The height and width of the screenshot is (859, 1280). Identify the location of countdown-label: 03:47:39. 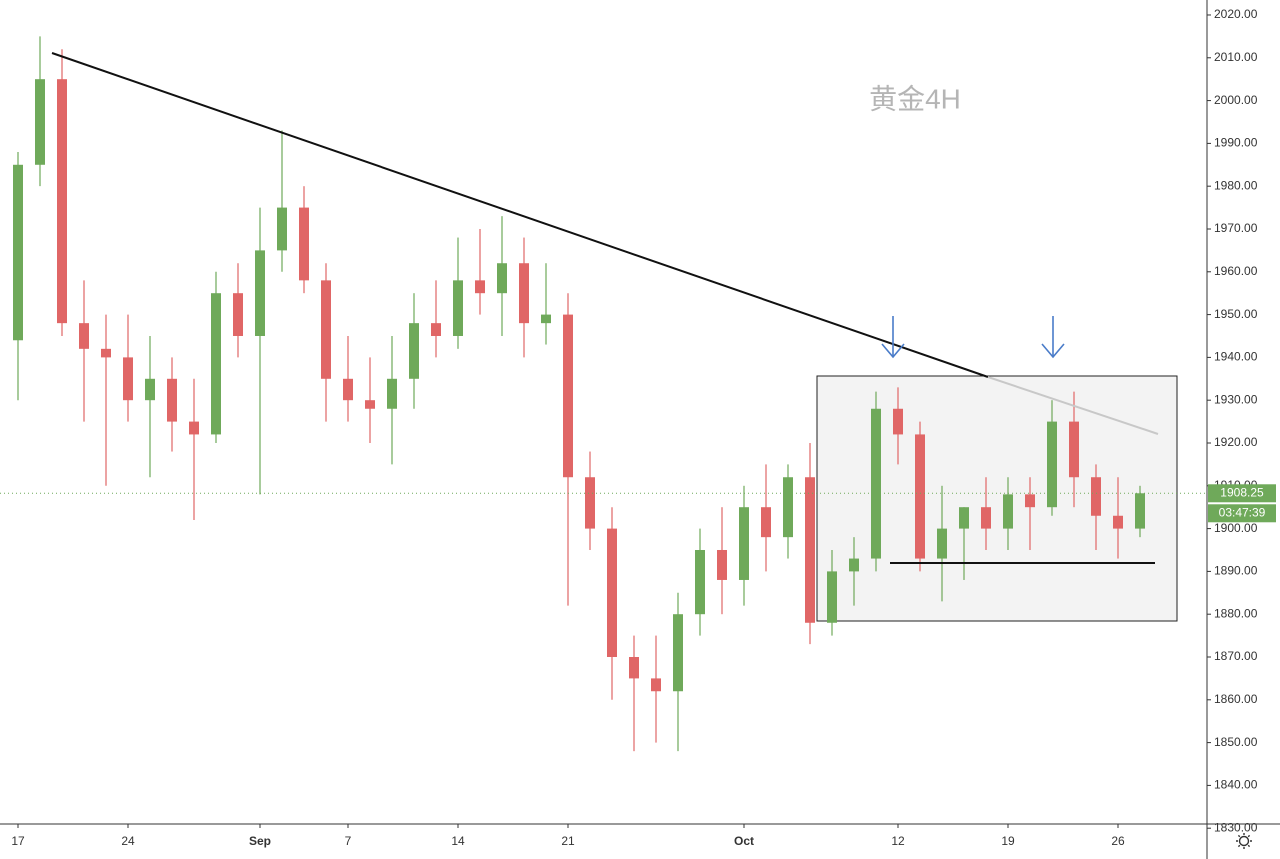
(1242, 512).